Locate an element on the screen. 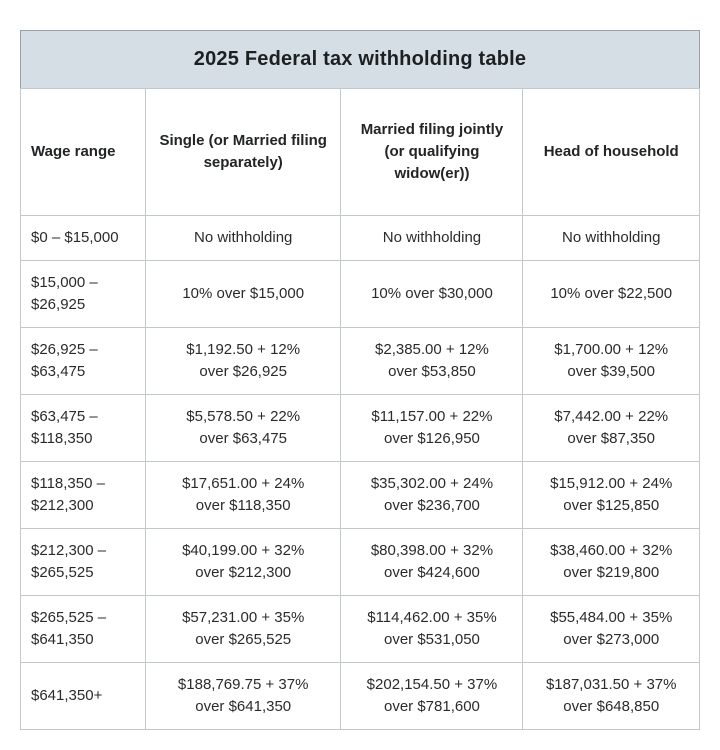 The height and width of the screenshot is (750, 720). cell-married-jointly: $114,462.00 + 35% over $531,050 is located at coordinates (432, 629).